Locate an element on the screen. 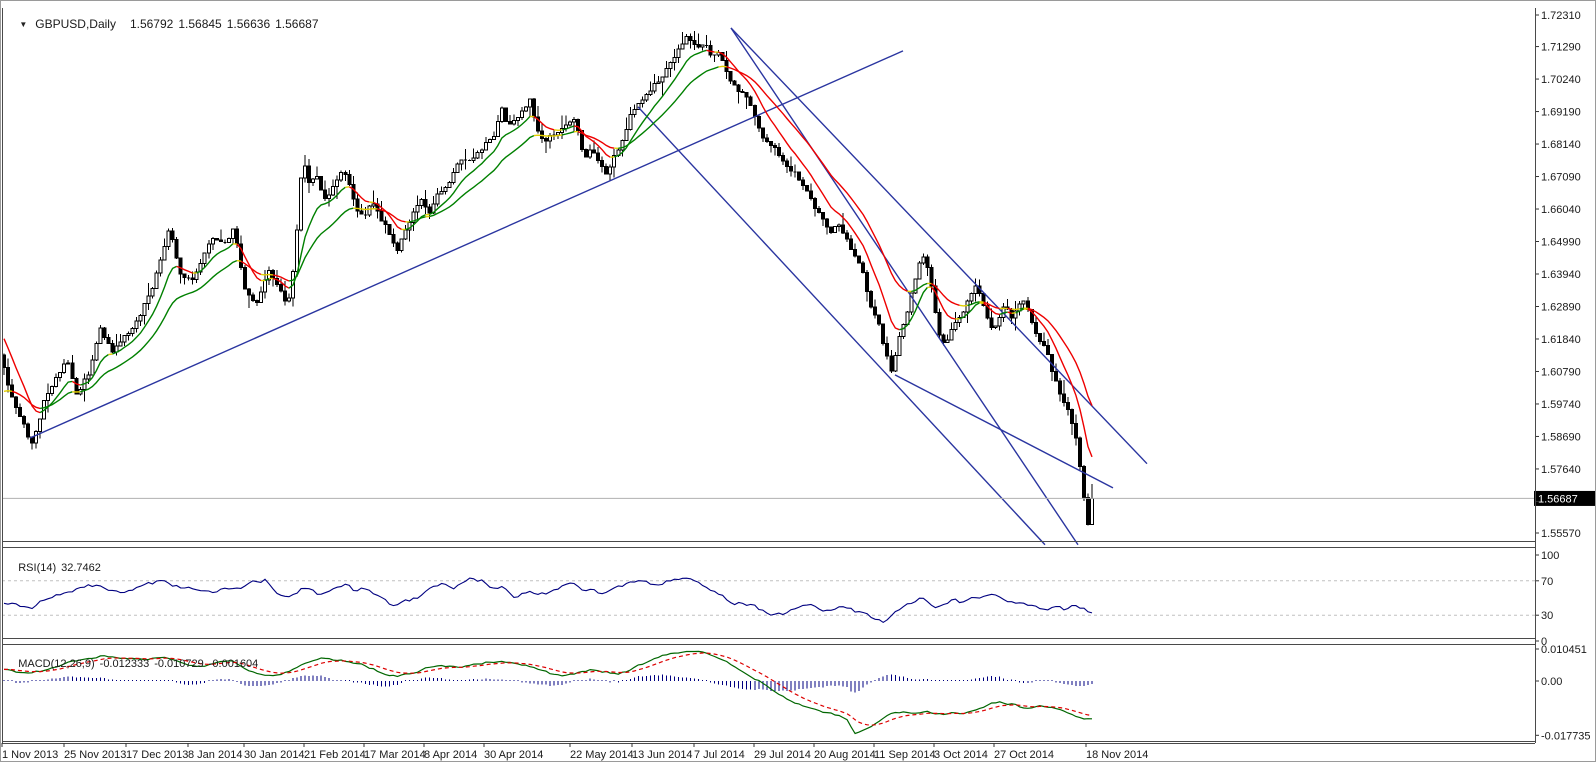 This screenshot has width=1596, height=762. symbol-dropdown-icon: ▼ is located at coordinates (23, 24).